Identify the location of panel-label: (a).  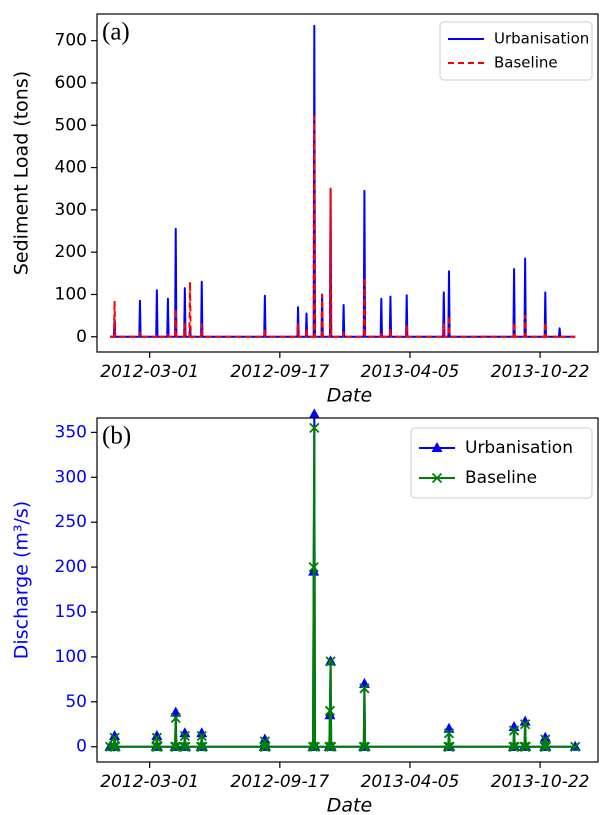
(116, 32).